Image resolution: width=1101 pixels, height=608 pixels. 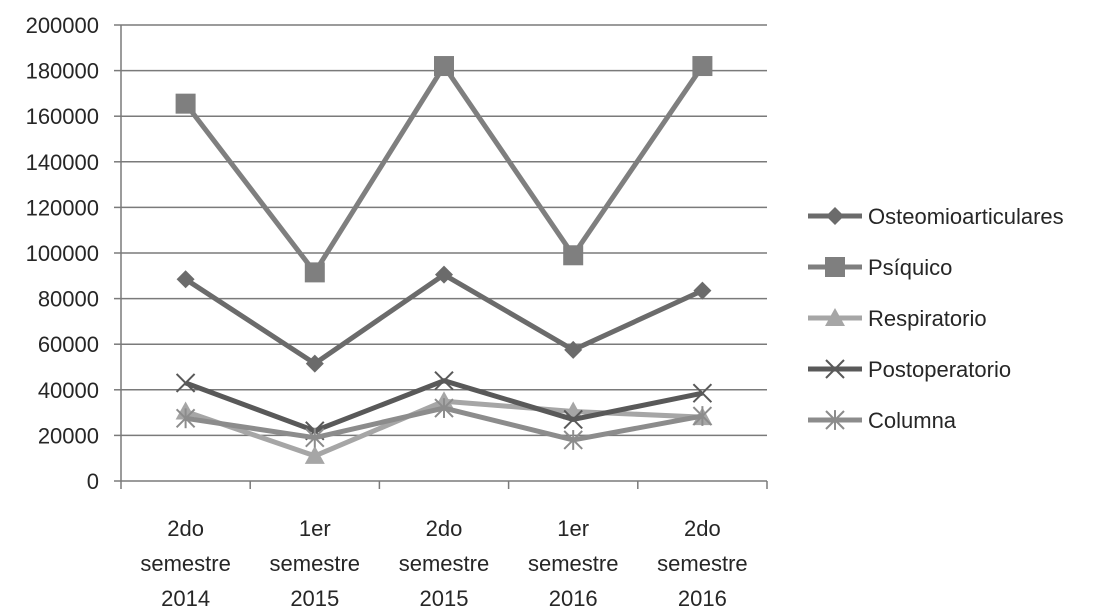 What do you see at coordinates (62, 116) in the screenshot?
I see `y-tick-label: 160000` at bounding box center [62, 116].